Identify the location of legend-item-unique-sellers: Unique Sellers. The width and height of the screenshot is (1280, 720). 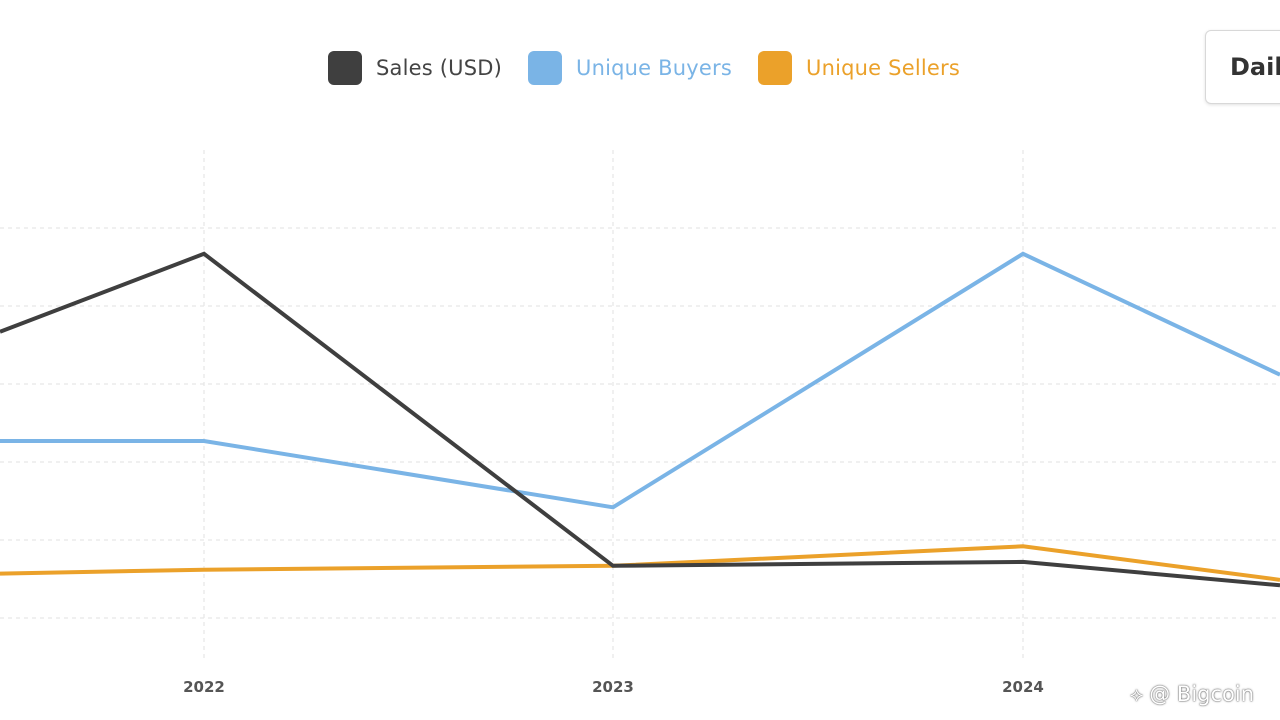
(859, 68).